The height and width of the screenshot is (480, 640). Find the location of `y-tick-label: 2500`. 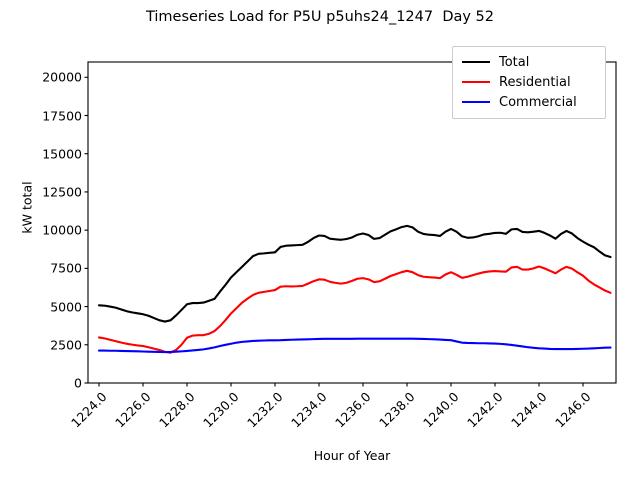

y-tick-label: 2500 is located at coordinates (66, 345).